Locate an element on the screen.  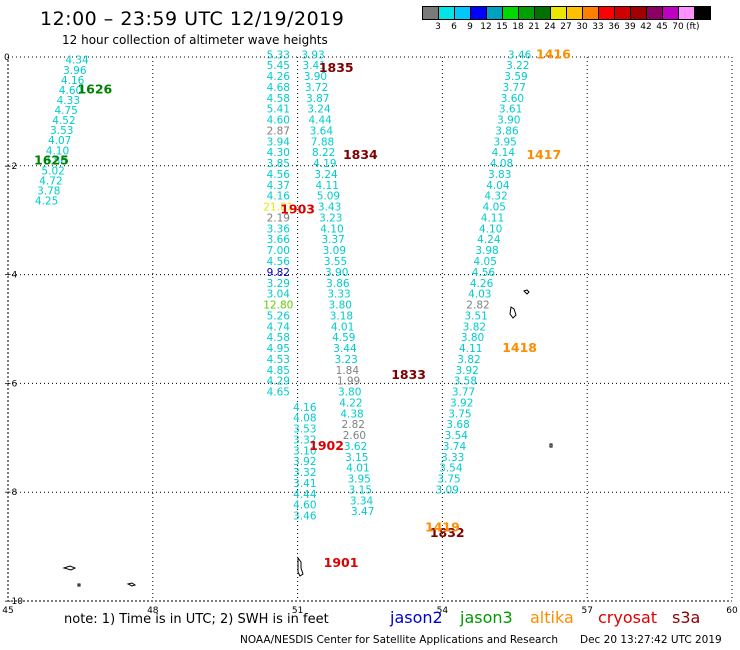
wave-height-value: 3.51 is located at coordinates (475, 316).